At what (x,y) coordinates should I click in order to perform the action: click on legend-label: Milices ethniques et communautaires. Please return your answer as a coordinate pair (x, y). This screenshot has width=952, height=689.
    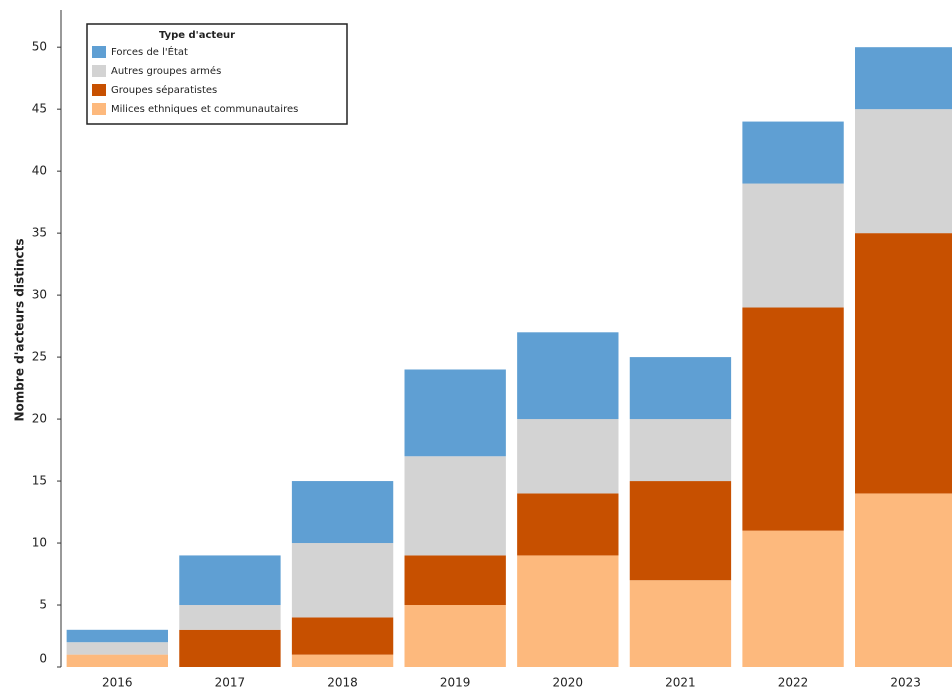
    Looking at the image, I should click on (204, 109).